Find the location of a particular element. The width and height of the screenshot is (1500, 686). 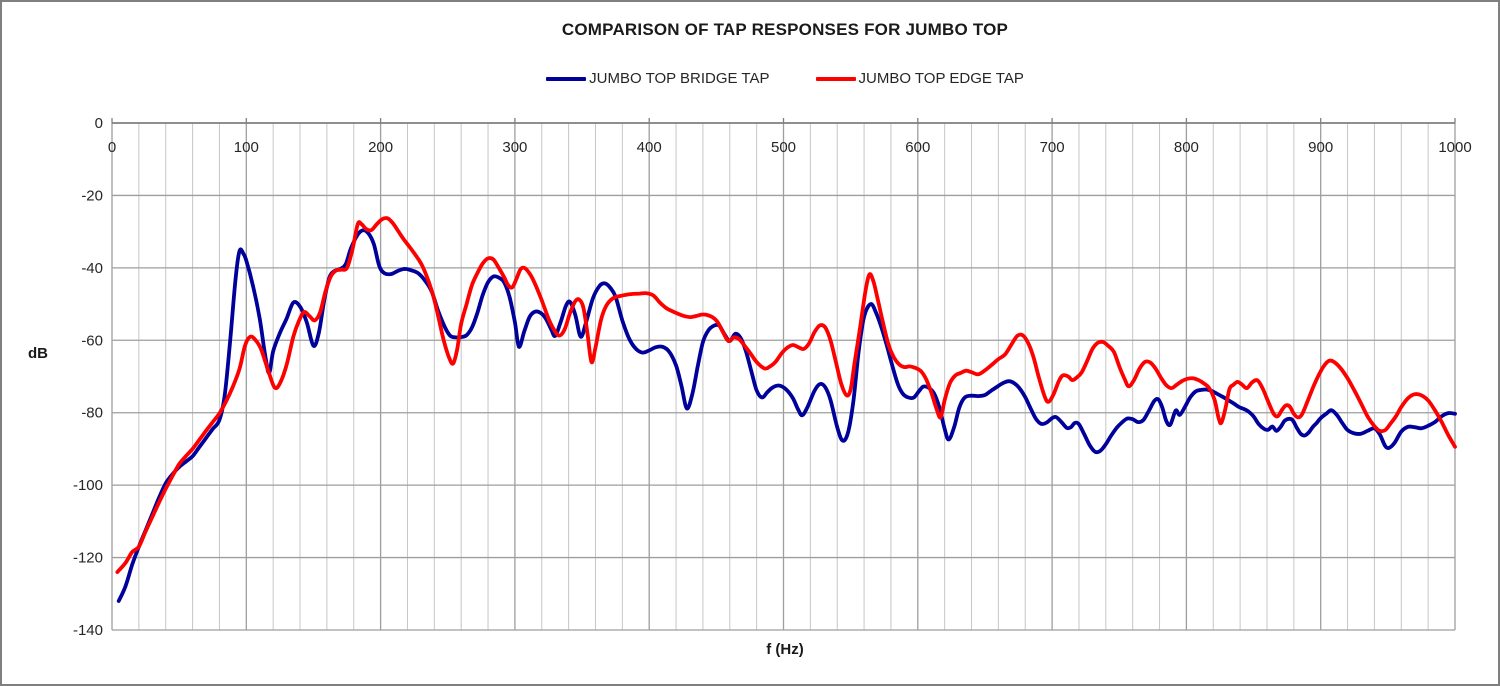

x-tick-label: 100 is located at coordinates (246, 147).